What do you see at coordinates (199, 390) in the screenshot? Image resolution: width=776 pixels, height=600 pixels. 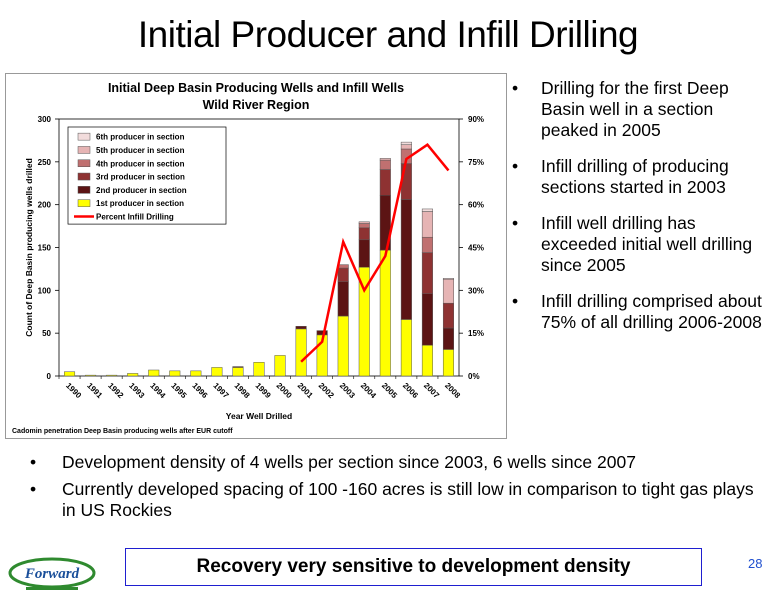 I see `x-tick-label: 1996` at bounding box center [199, 390].